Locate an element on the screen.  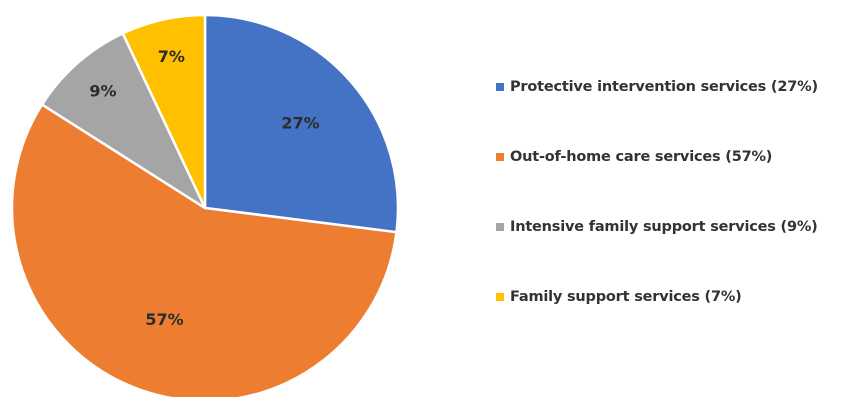
slice-label-family-support: 7% is located at coordinates (171, 56).